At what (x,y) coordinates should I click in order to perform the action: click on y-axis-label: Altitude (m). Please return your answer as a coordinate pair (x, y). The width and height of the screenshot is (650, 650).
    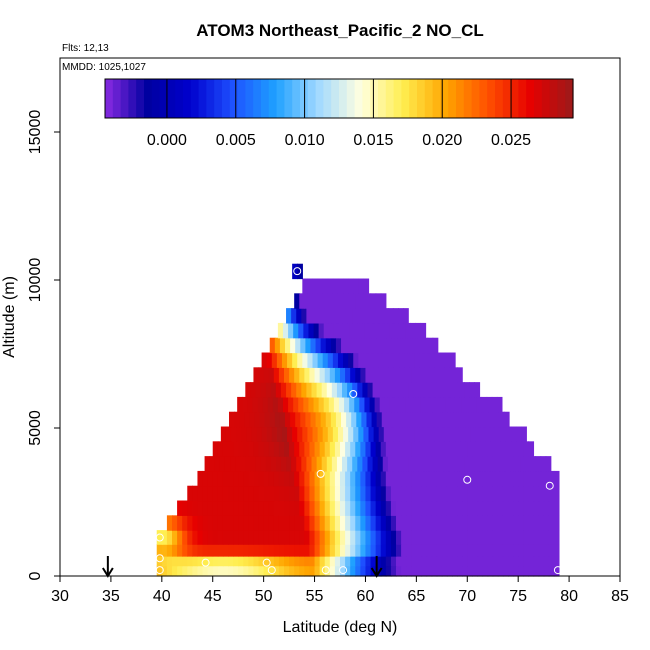
    Looking at the image, I should click on (9, 317).